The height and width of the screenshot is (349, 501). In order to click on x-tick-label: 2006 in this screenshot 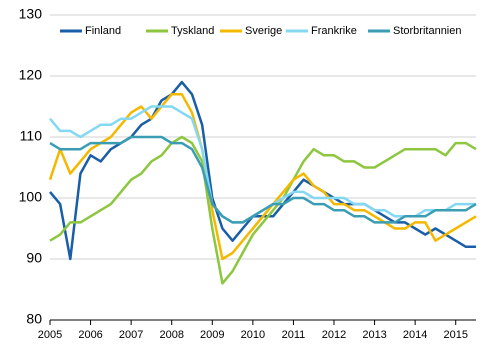, I will do `click(90, 335)`.